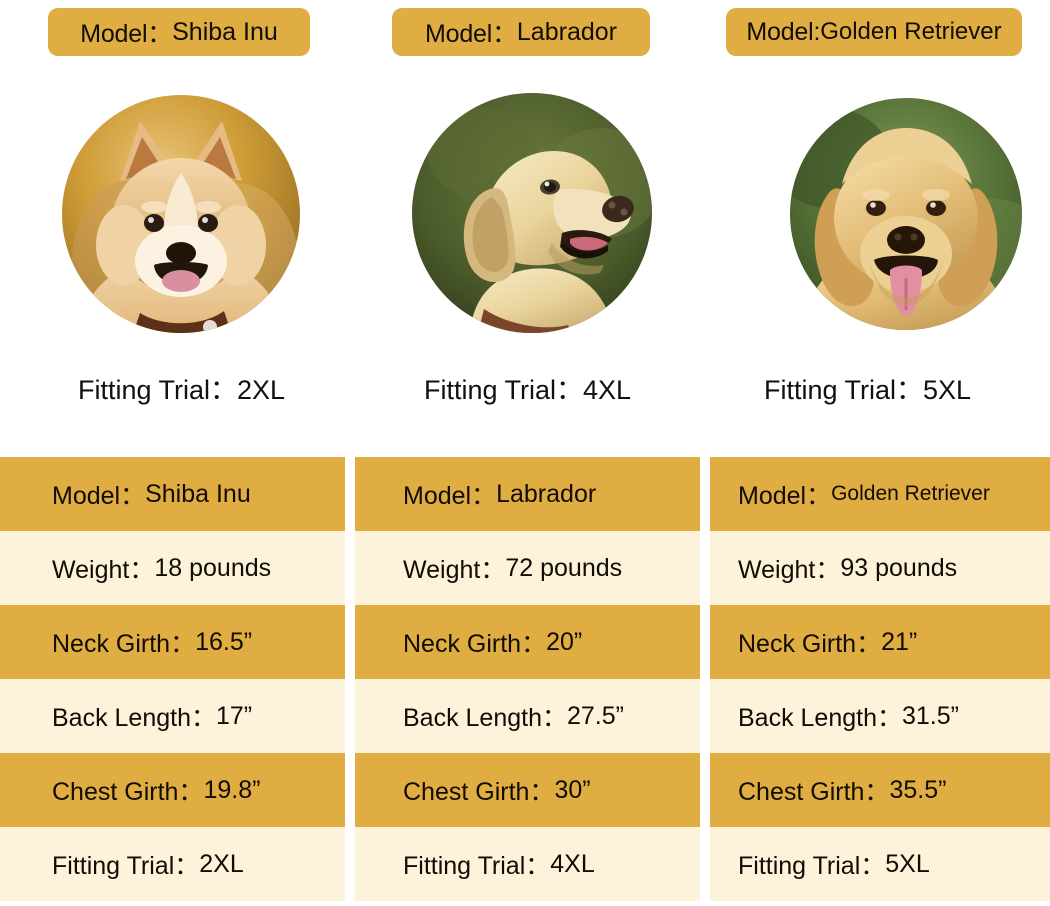  What do you see at coordinates (232, 789) in the screenshot?
I see `spec-value: 19.8”` at bounding box center [232, 789].